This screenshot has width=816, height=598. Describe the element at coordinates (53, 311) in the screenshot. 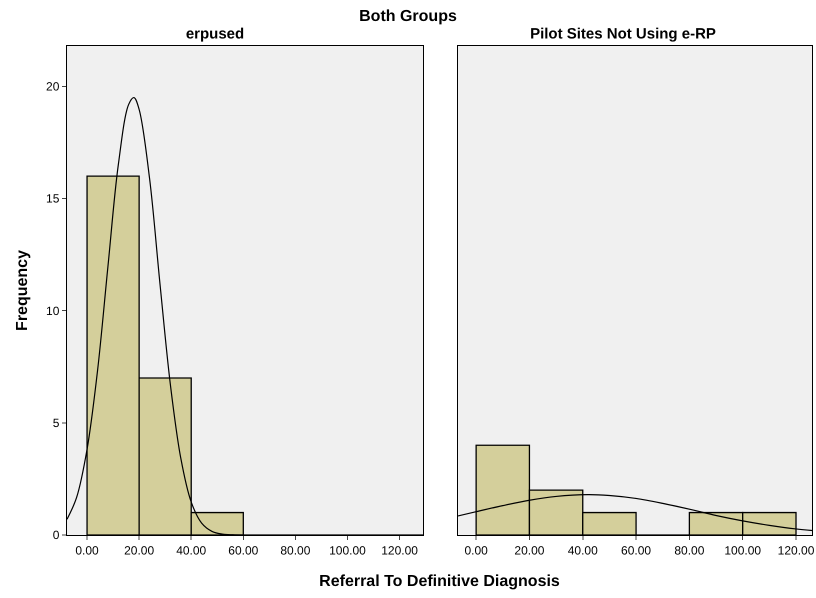

I see `y-tick-label: 10` at that location.